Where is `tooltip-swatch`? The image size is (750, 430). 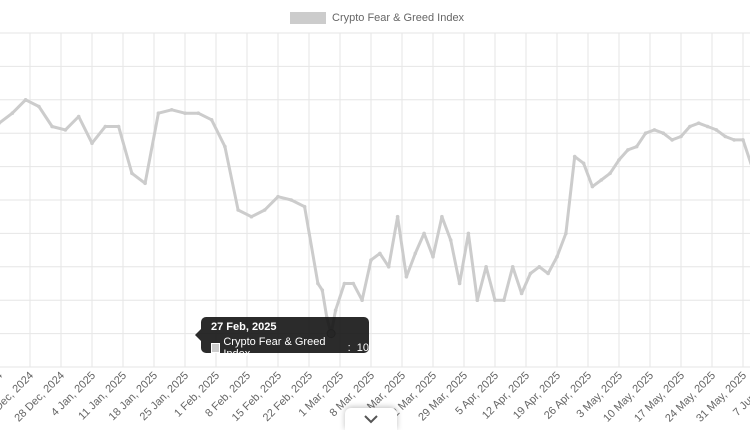
tooltip-swatch is located at coordinates (216, 348).